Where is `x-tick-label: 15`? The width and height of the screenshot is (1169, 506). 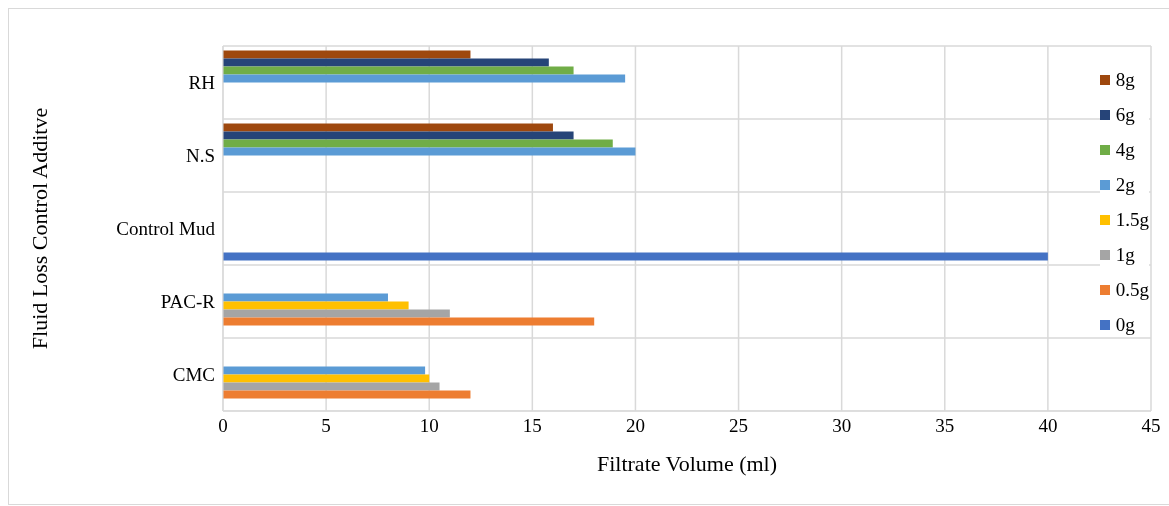 x-tick-label: 15 is located at coordinates (532, 426).